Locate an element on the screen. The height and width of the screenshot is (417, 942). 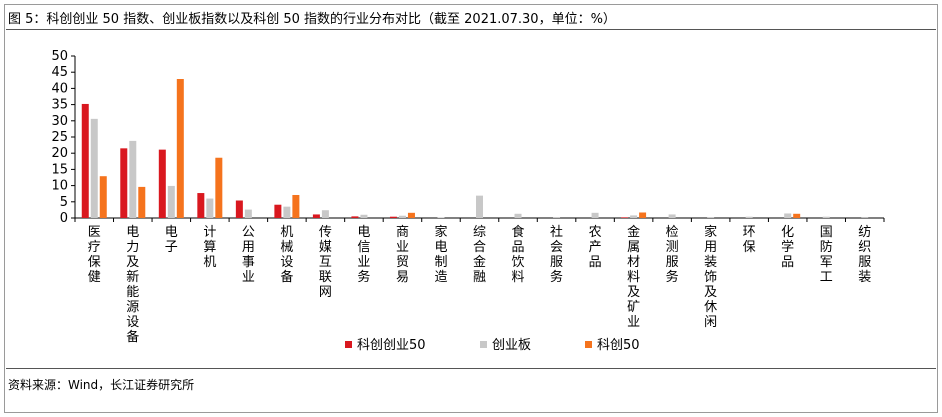
bar-创业板-检测服务 is located at coordinates (672, 216).